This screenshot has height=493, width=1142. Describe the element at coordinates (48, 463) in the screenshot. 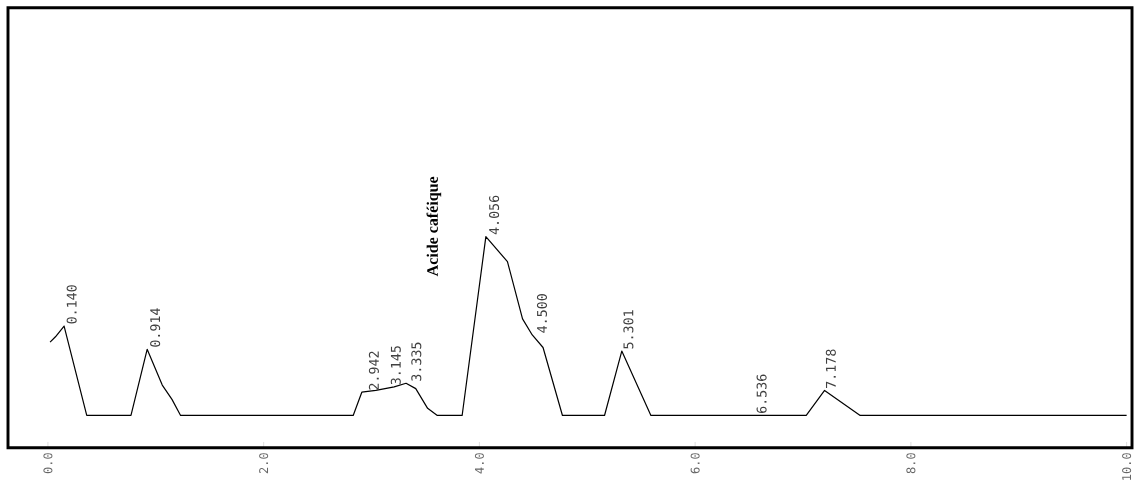

I see `x-tick-label: 0.0` at that location.